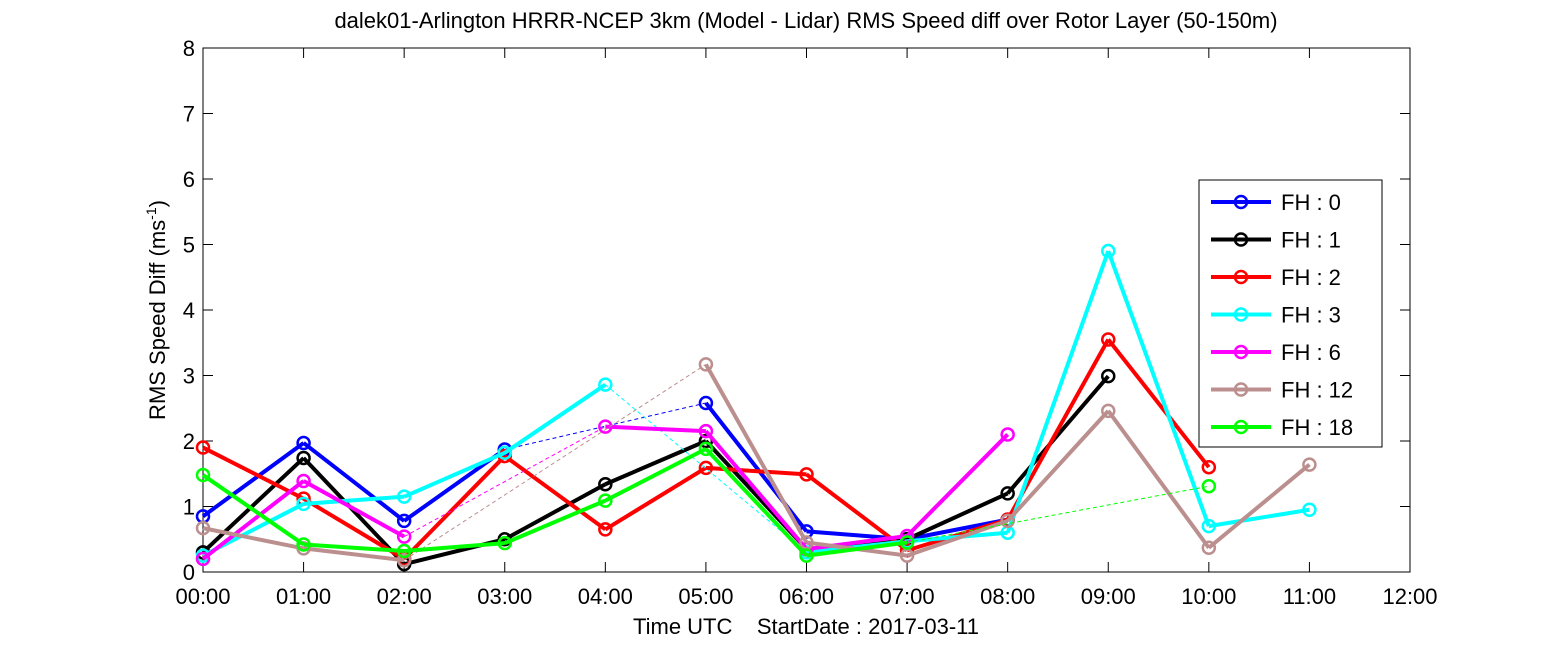 This screenshot has width=1559, height=661. Describe the element at coordinates (1208, 596) in the screenshot. I see `x-tick-label: 10:00` at that location.